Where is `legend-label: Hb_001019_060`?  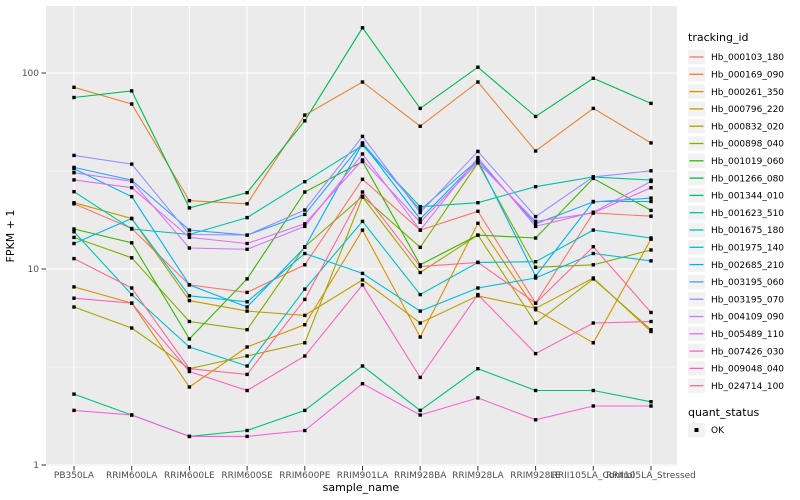 legend-label: Hb_001019_060 is located at coordinates (747, 162).